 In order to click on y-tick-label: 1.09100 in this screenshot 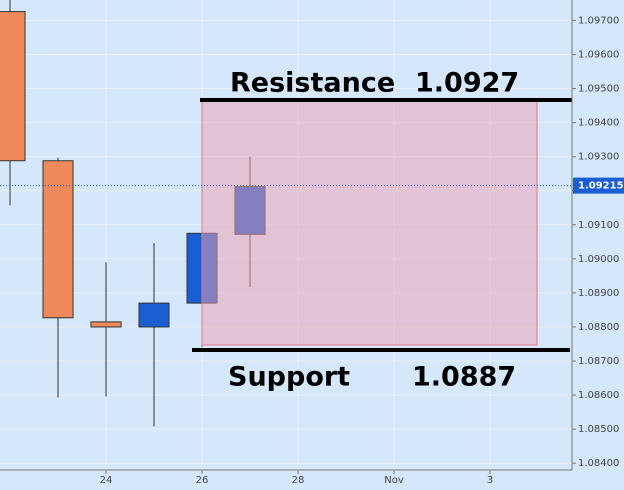, I will do `click(598, 225)`.